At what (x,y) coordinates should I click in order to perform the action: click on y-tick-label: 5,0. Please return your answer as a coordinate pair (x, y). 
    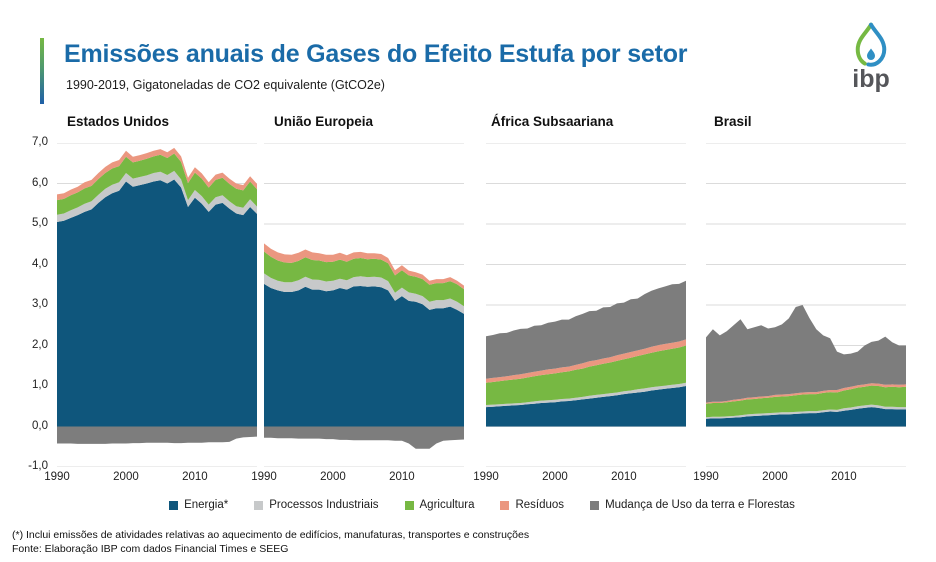
    Looking at the image, I should click on (40, 223).